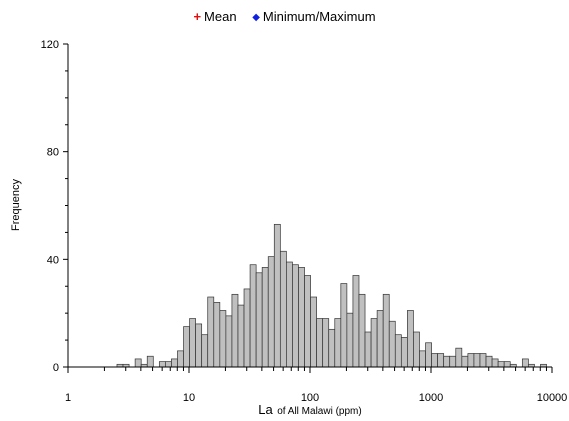 This screenshot has height=421, width=569. Describe the element at coordinates (220, 16) in the screenshot. I see `legend-label-mean: Mean` at that location.